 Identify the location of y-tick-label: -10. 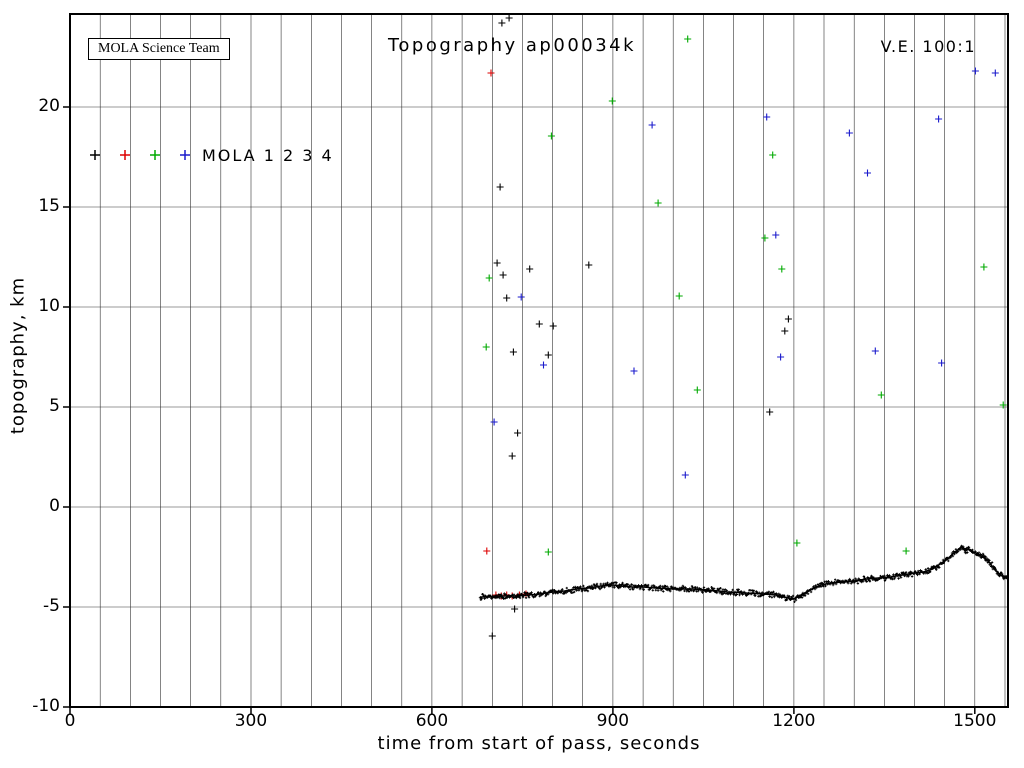
(46, 706).